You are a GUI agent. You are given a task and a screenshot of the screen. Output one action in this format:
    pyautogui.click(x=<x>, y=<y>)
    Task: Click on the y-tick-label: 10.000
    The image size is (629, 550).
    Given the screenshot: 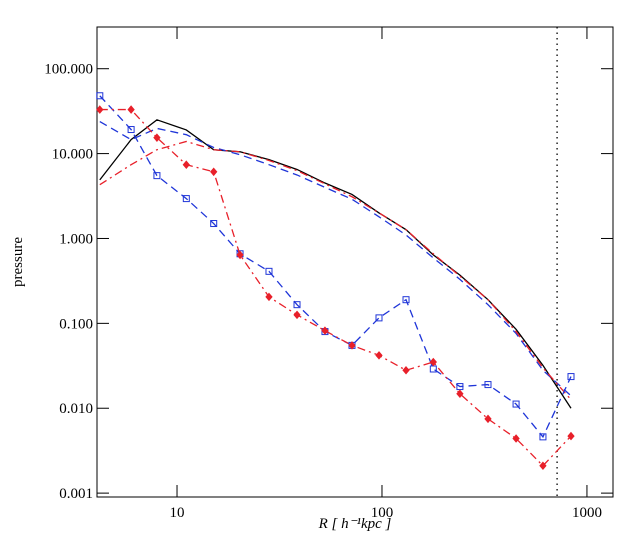 What is the action you would take?
    pyautogui.click(x=72, y=155)
    